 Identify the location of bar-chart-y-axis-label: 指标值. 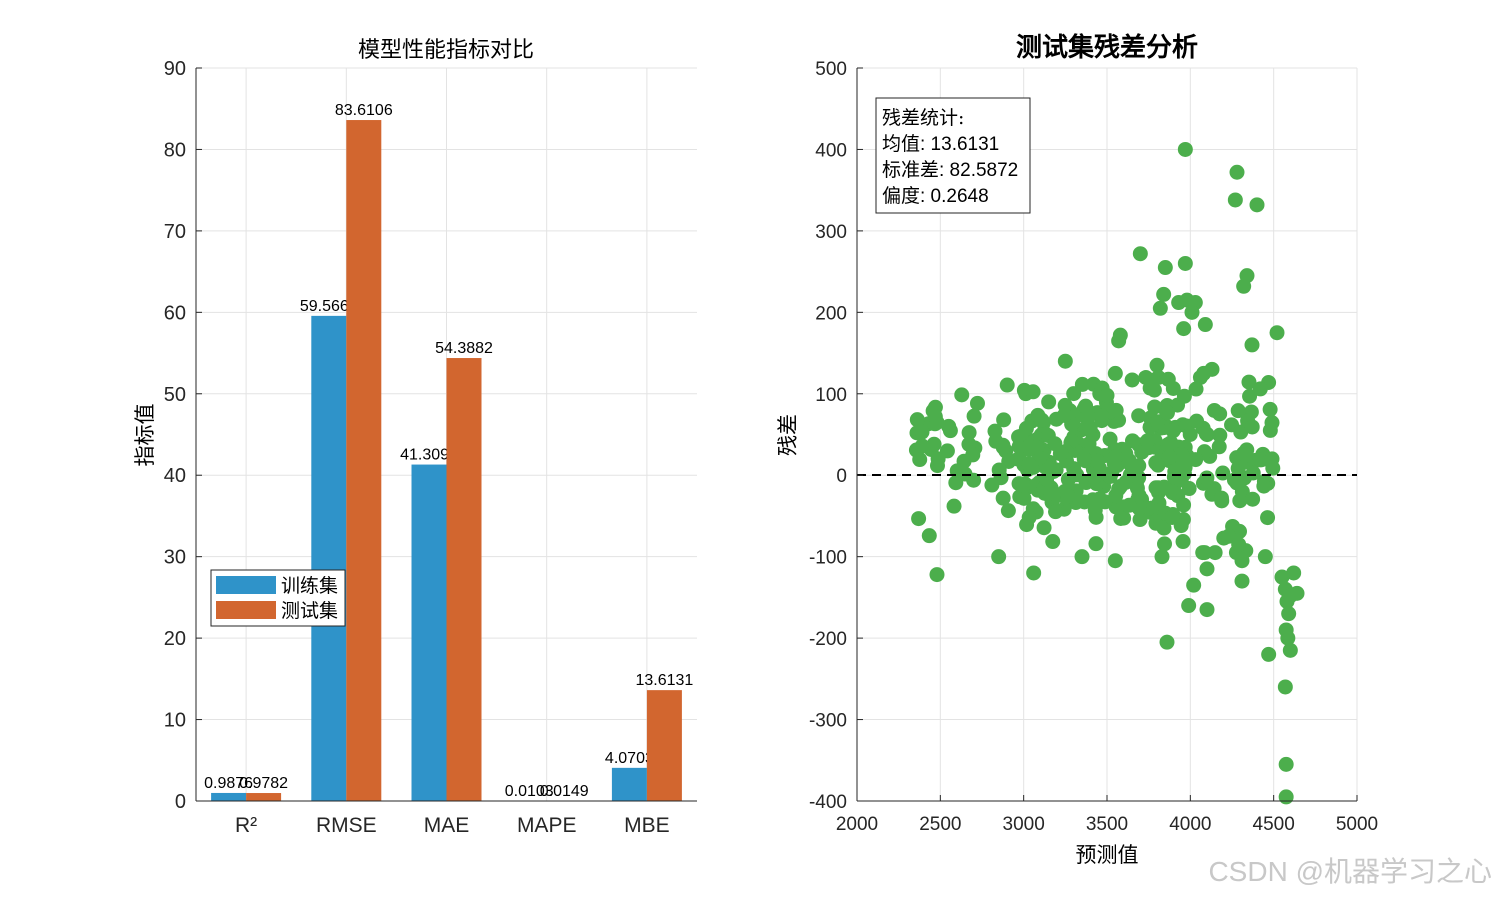
(145, 435).